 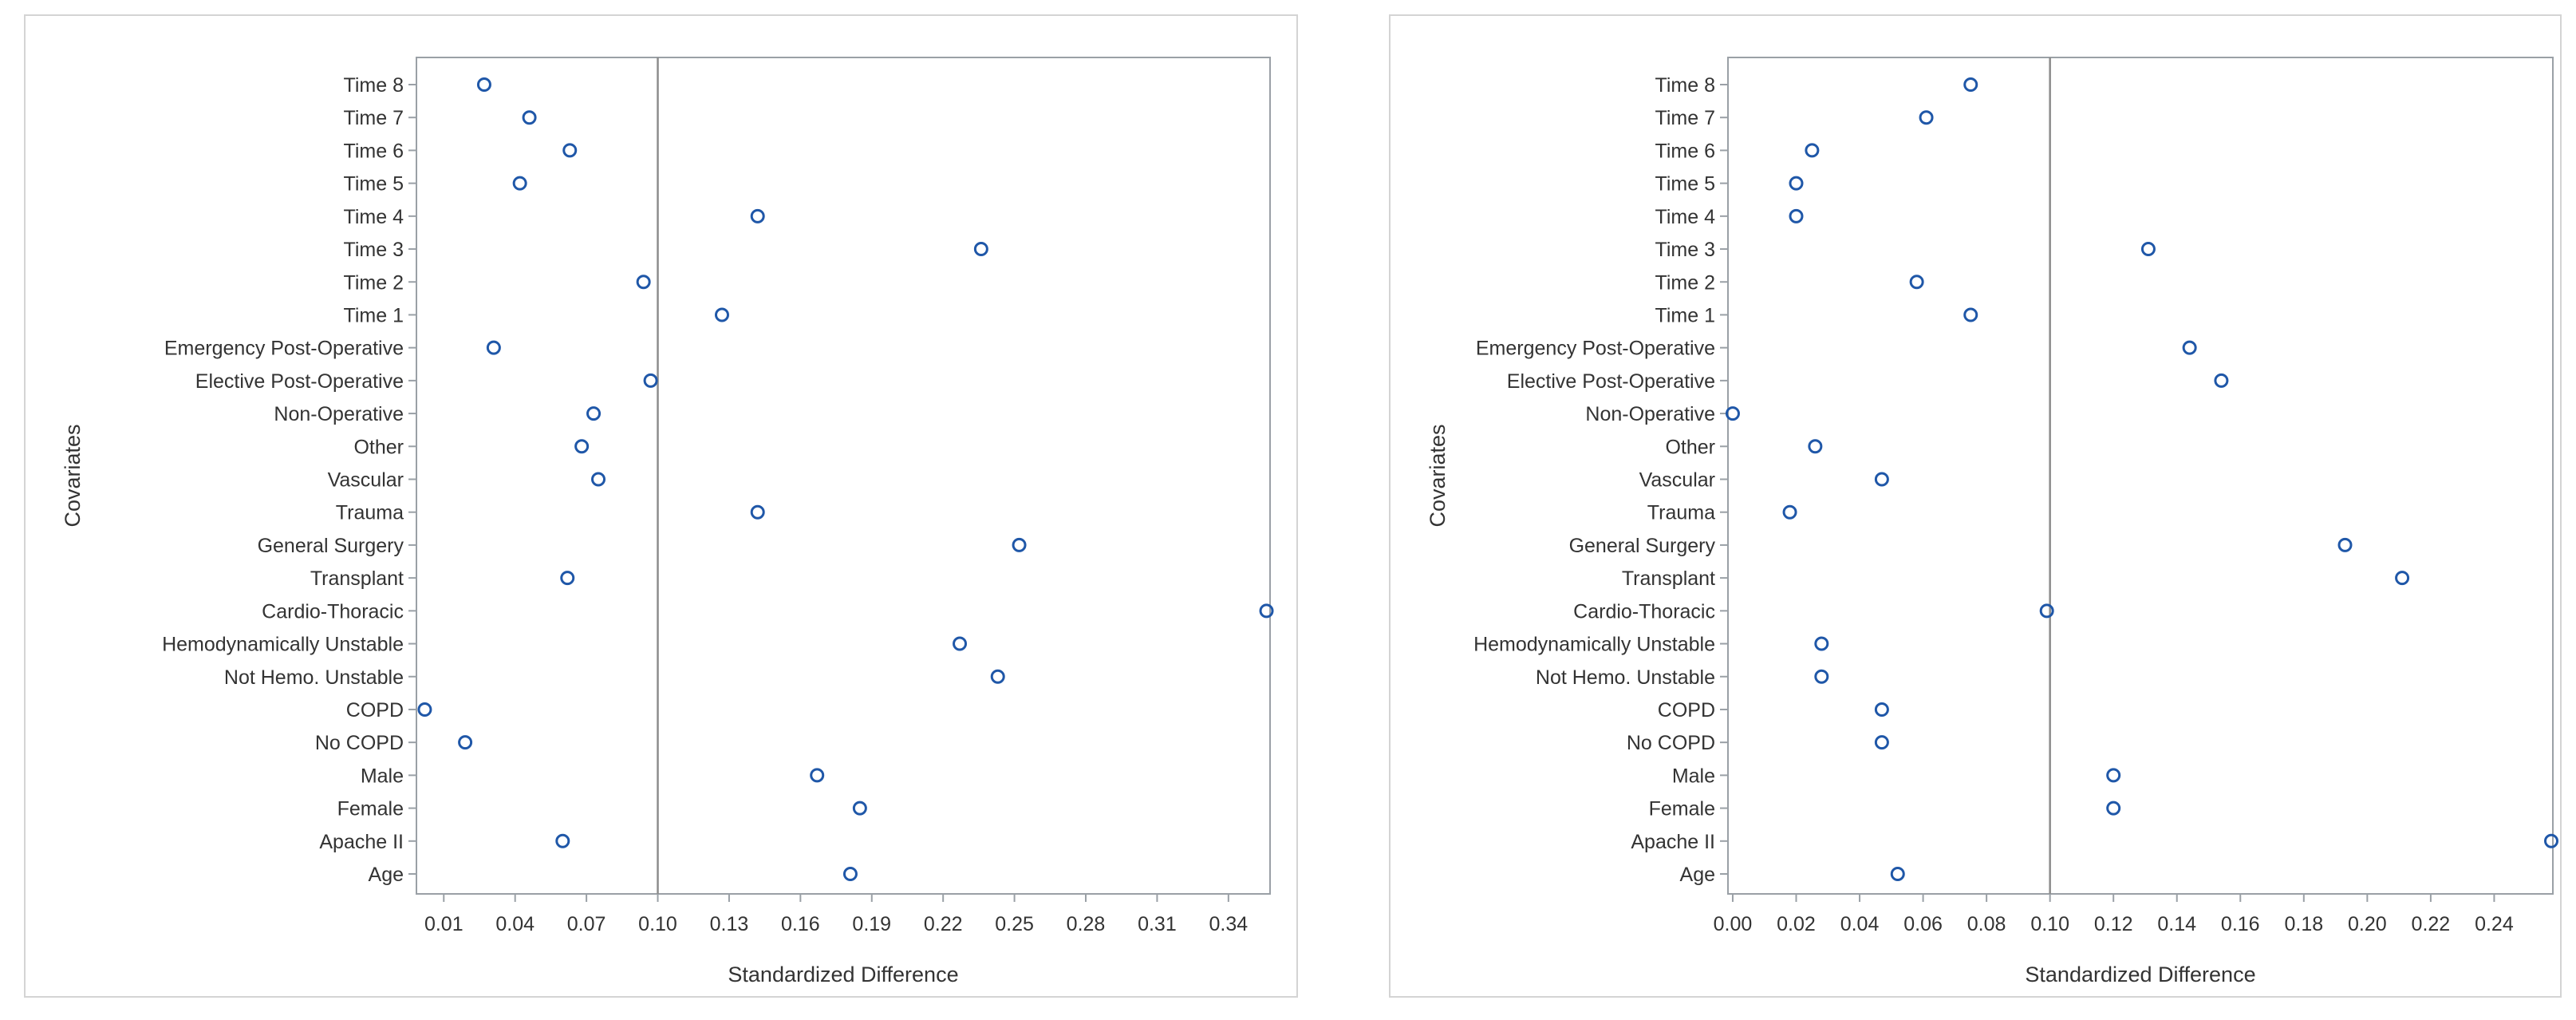 What do you see at coordinates (1673, 842) in the screenshot?
I see `right-y-tick-label: Apache II` at bounding box center [1673, 842].